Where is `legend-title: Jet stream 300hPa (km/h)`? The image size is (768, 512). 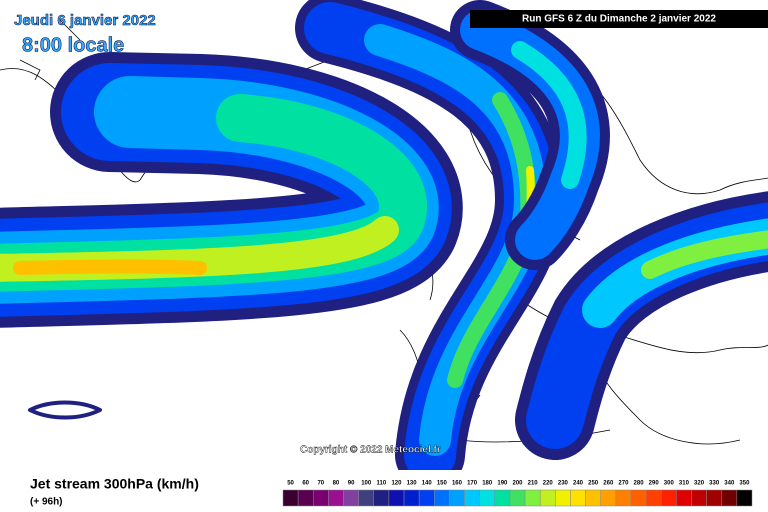
legend-title: Jet stream 300hPa (km/h) is located at coordinates (114, 484).